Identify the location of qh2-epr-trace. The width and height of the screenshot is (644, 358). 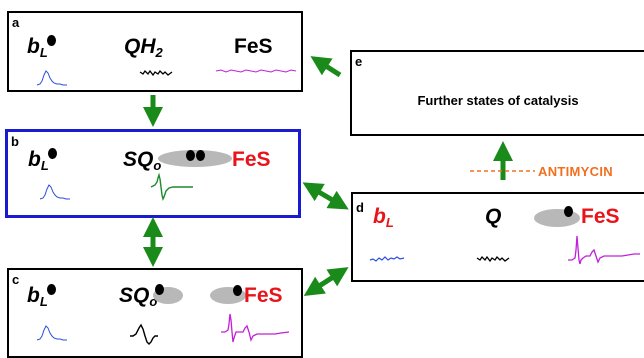
(156, 73).